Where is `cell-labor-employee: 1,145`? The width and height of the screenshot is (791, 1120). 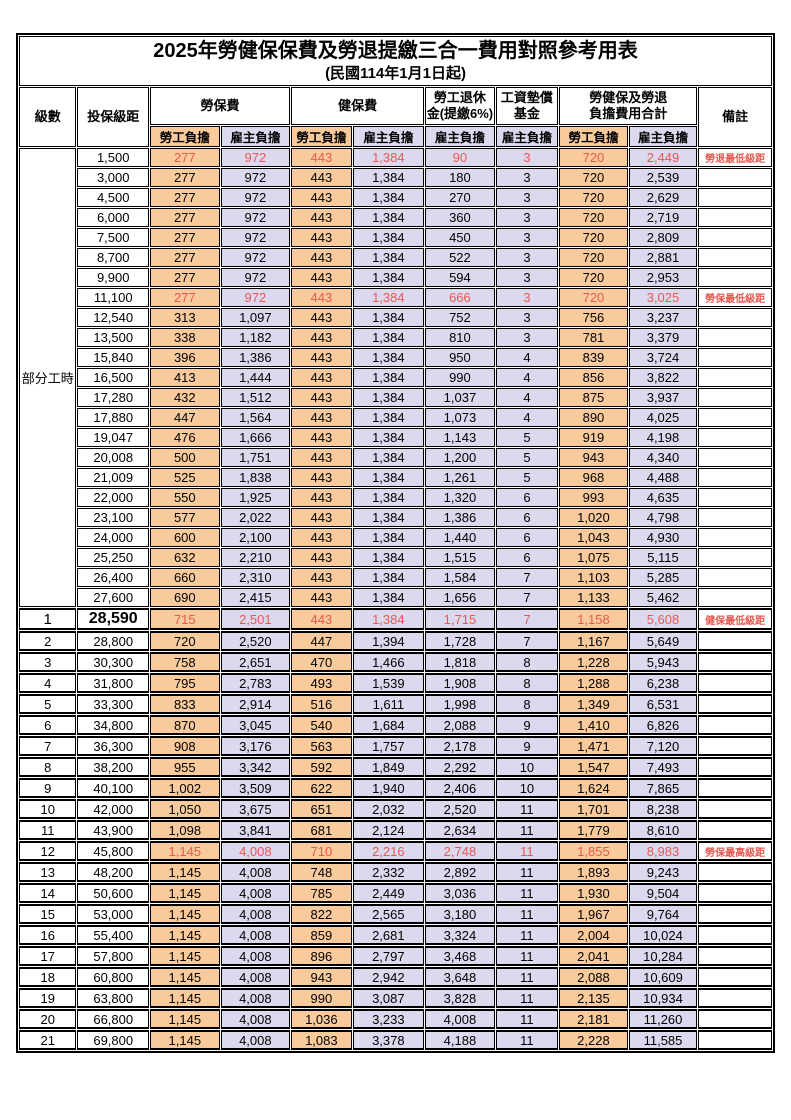 cell-labor-employee: 1,145 is located at coordinates (185, 893).